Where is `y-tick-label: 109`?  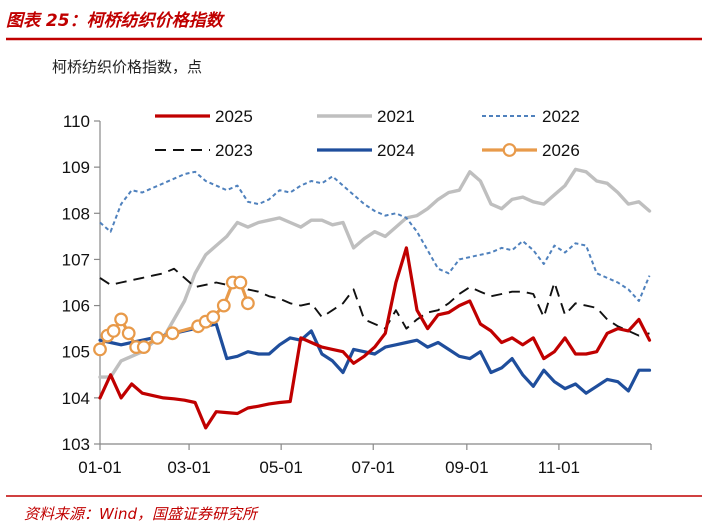 y-tick-label: 109 is located at coordinates (76, 167).